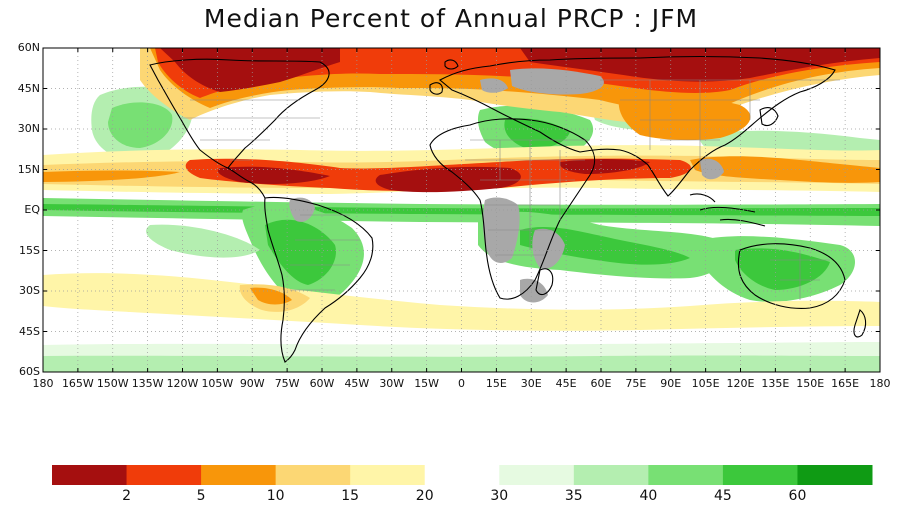 The height and width of the screenshot is (512, 902). I want to click on lon-label: 15W, so click(427, 383).